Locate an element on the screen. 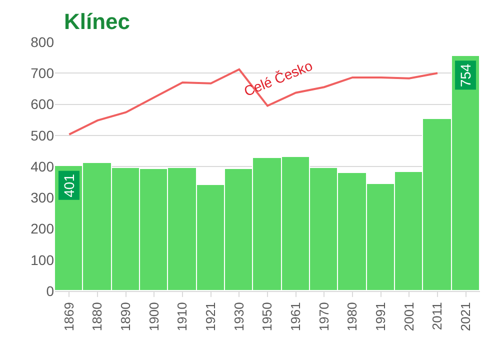 Image resolution: width=492 pixels, height=343 pixels. y-tick-label: 200 is located at coordinates (42, 228).